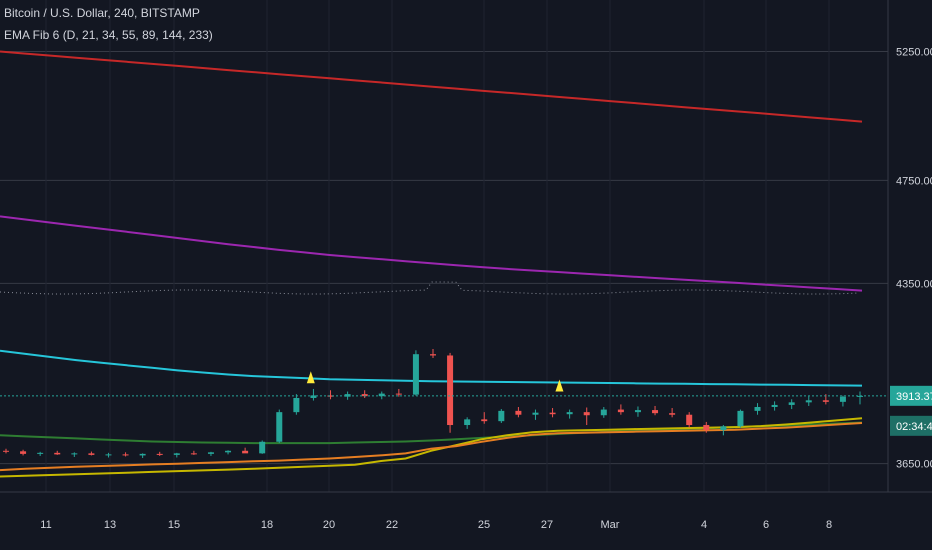 This screenshot has width=932, height=550. What do you see at coordinates (110, 525) in the screenshot?
I see `time-tick-label: 13` at bounding box center [110, 525].